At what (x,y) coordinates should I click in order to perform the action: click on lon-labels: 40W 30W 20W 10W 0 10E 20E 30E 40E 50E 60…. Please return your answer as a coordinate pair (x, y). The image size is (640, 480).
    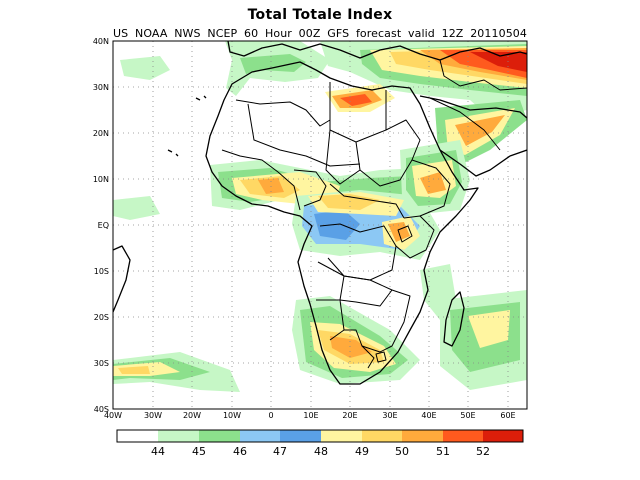
    Looking at the image, I should click on (310, 415).